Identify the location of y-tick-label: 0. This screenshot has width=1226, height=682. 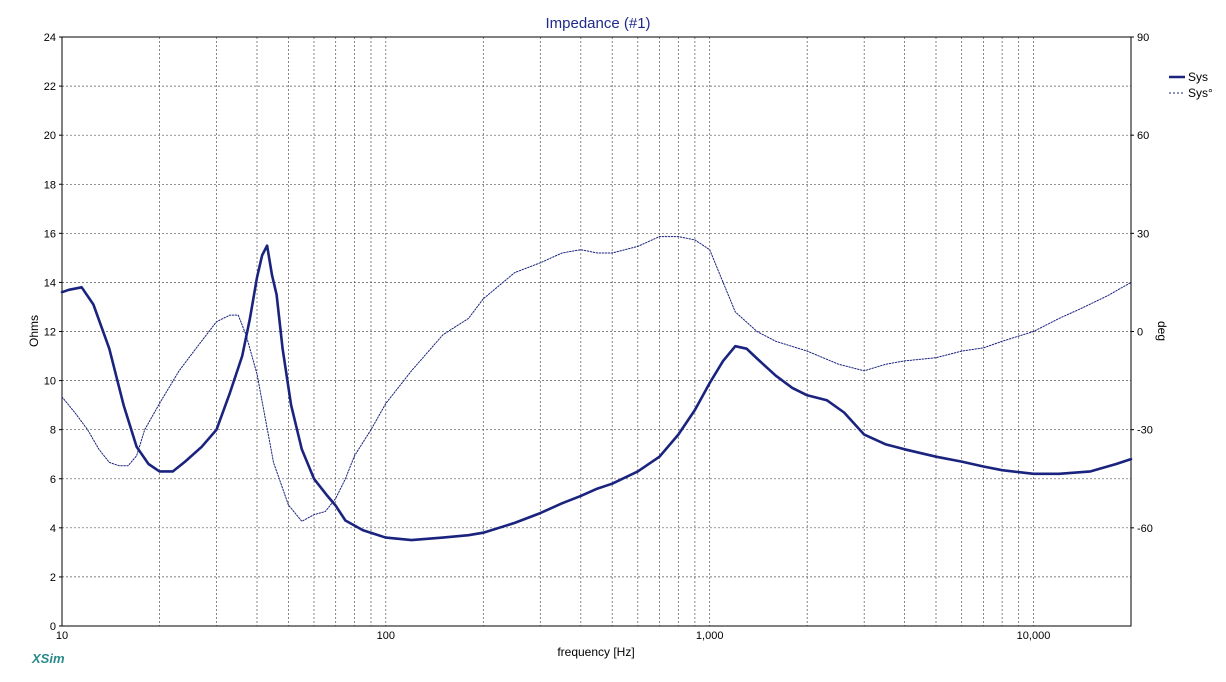
(53, 627).